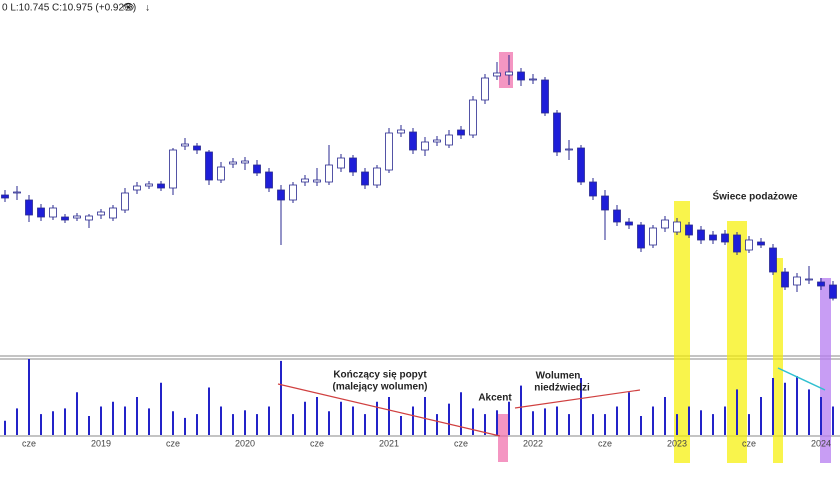 This screenshot has width=840, height=480. I want to click on highlight-pink, so click(506, 70).